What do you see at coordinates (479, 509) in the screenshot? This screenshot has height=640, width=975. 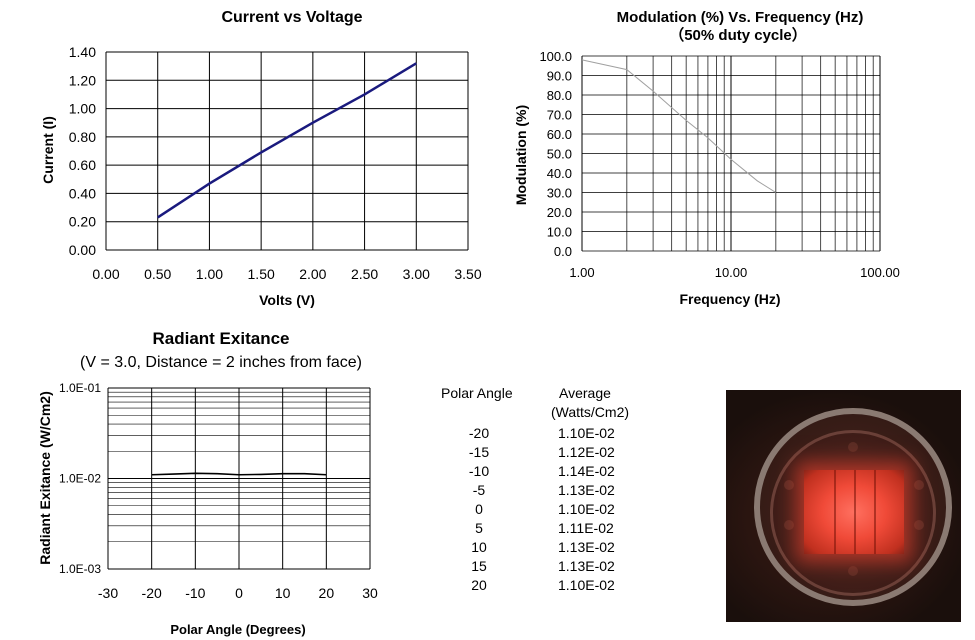 I see `table-cell-angle: 0` at bounding box center [479, 509].